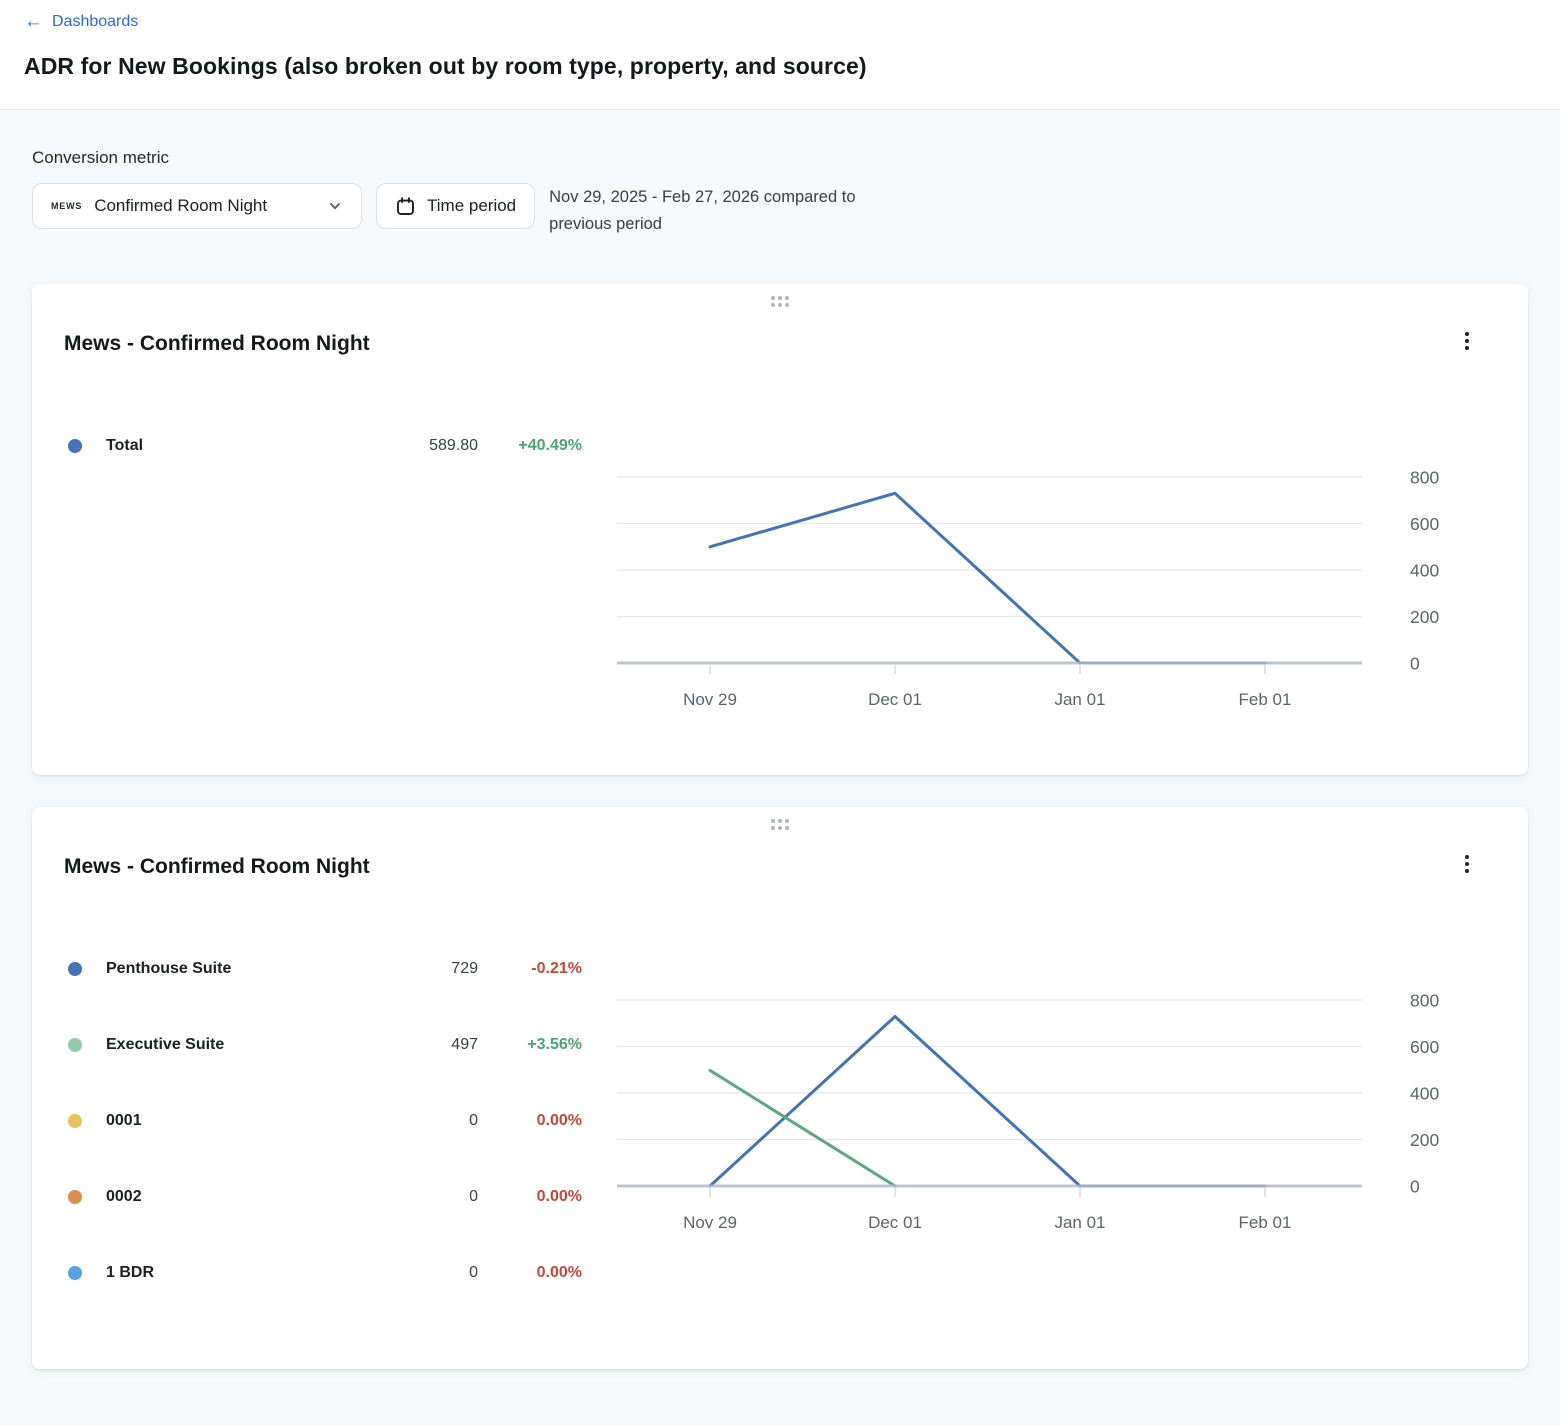  What do you see at coordinates (464, 968) in the screenshot?
I see `series-value: 729` at bounding box center [464, 968].